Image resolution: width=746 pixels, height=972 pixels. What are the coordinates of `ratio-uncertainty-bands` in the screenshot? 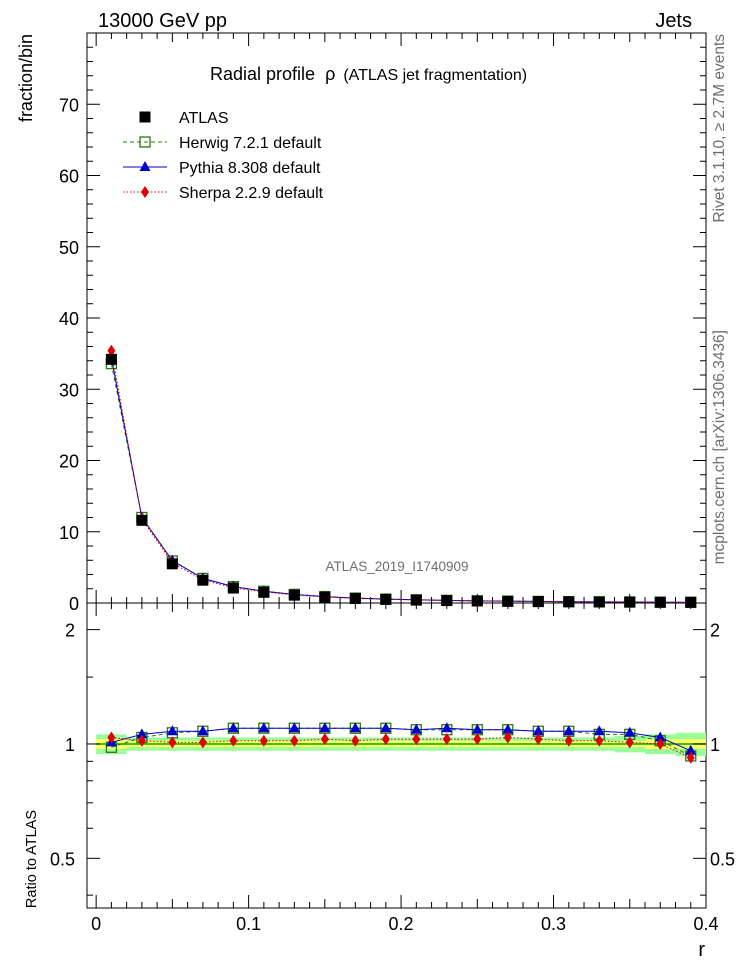 It's located at (401, 744).